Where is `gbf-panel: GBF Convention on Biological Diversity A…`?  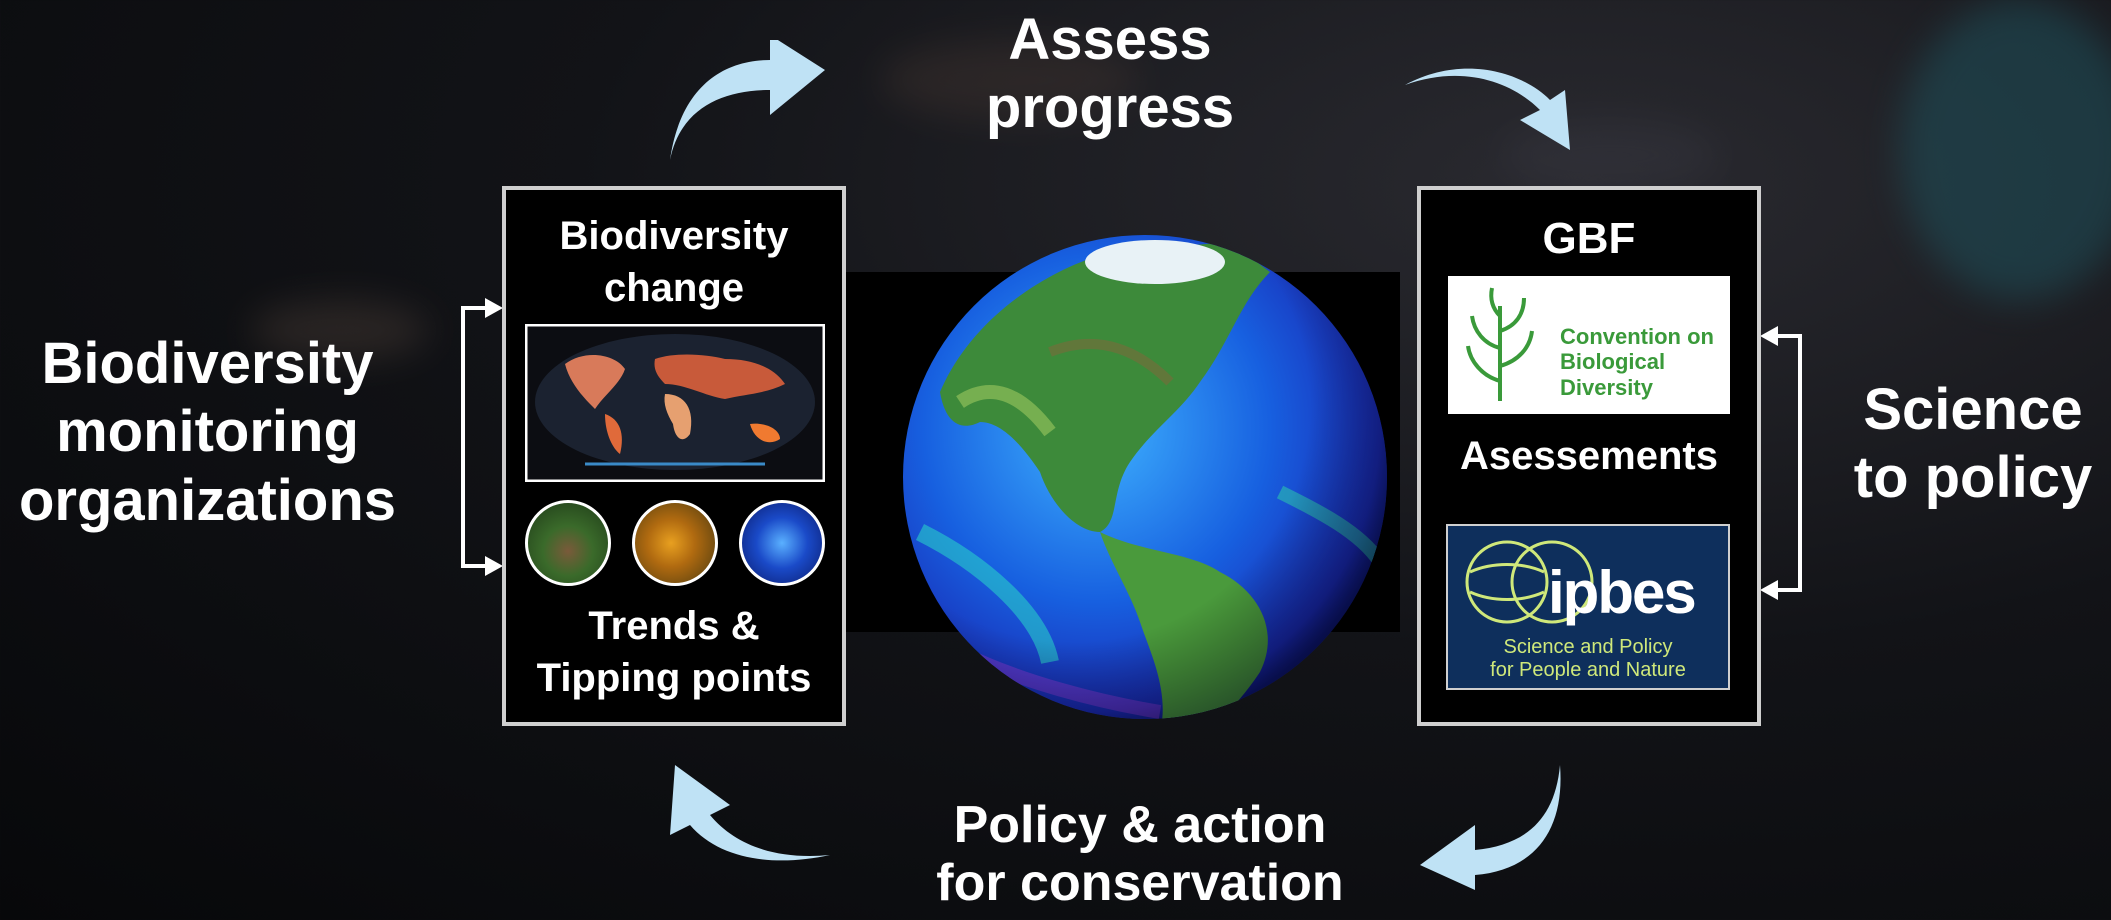
gbf-panel: GBF Convention on Biological Diversity A… is located at coordinates (1589, 456).